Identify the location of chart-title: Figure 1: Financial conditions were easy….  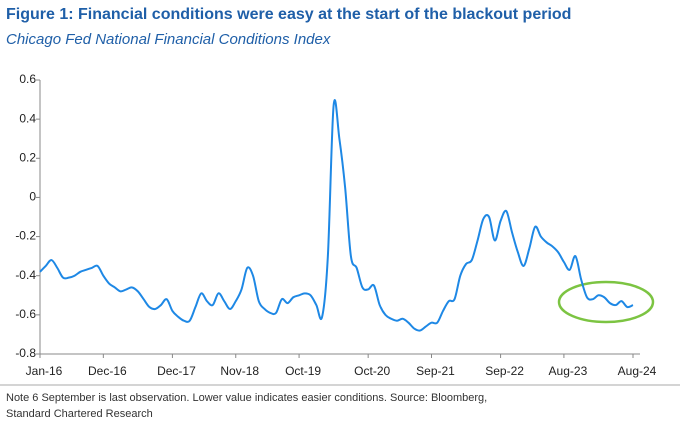
(288, 14).